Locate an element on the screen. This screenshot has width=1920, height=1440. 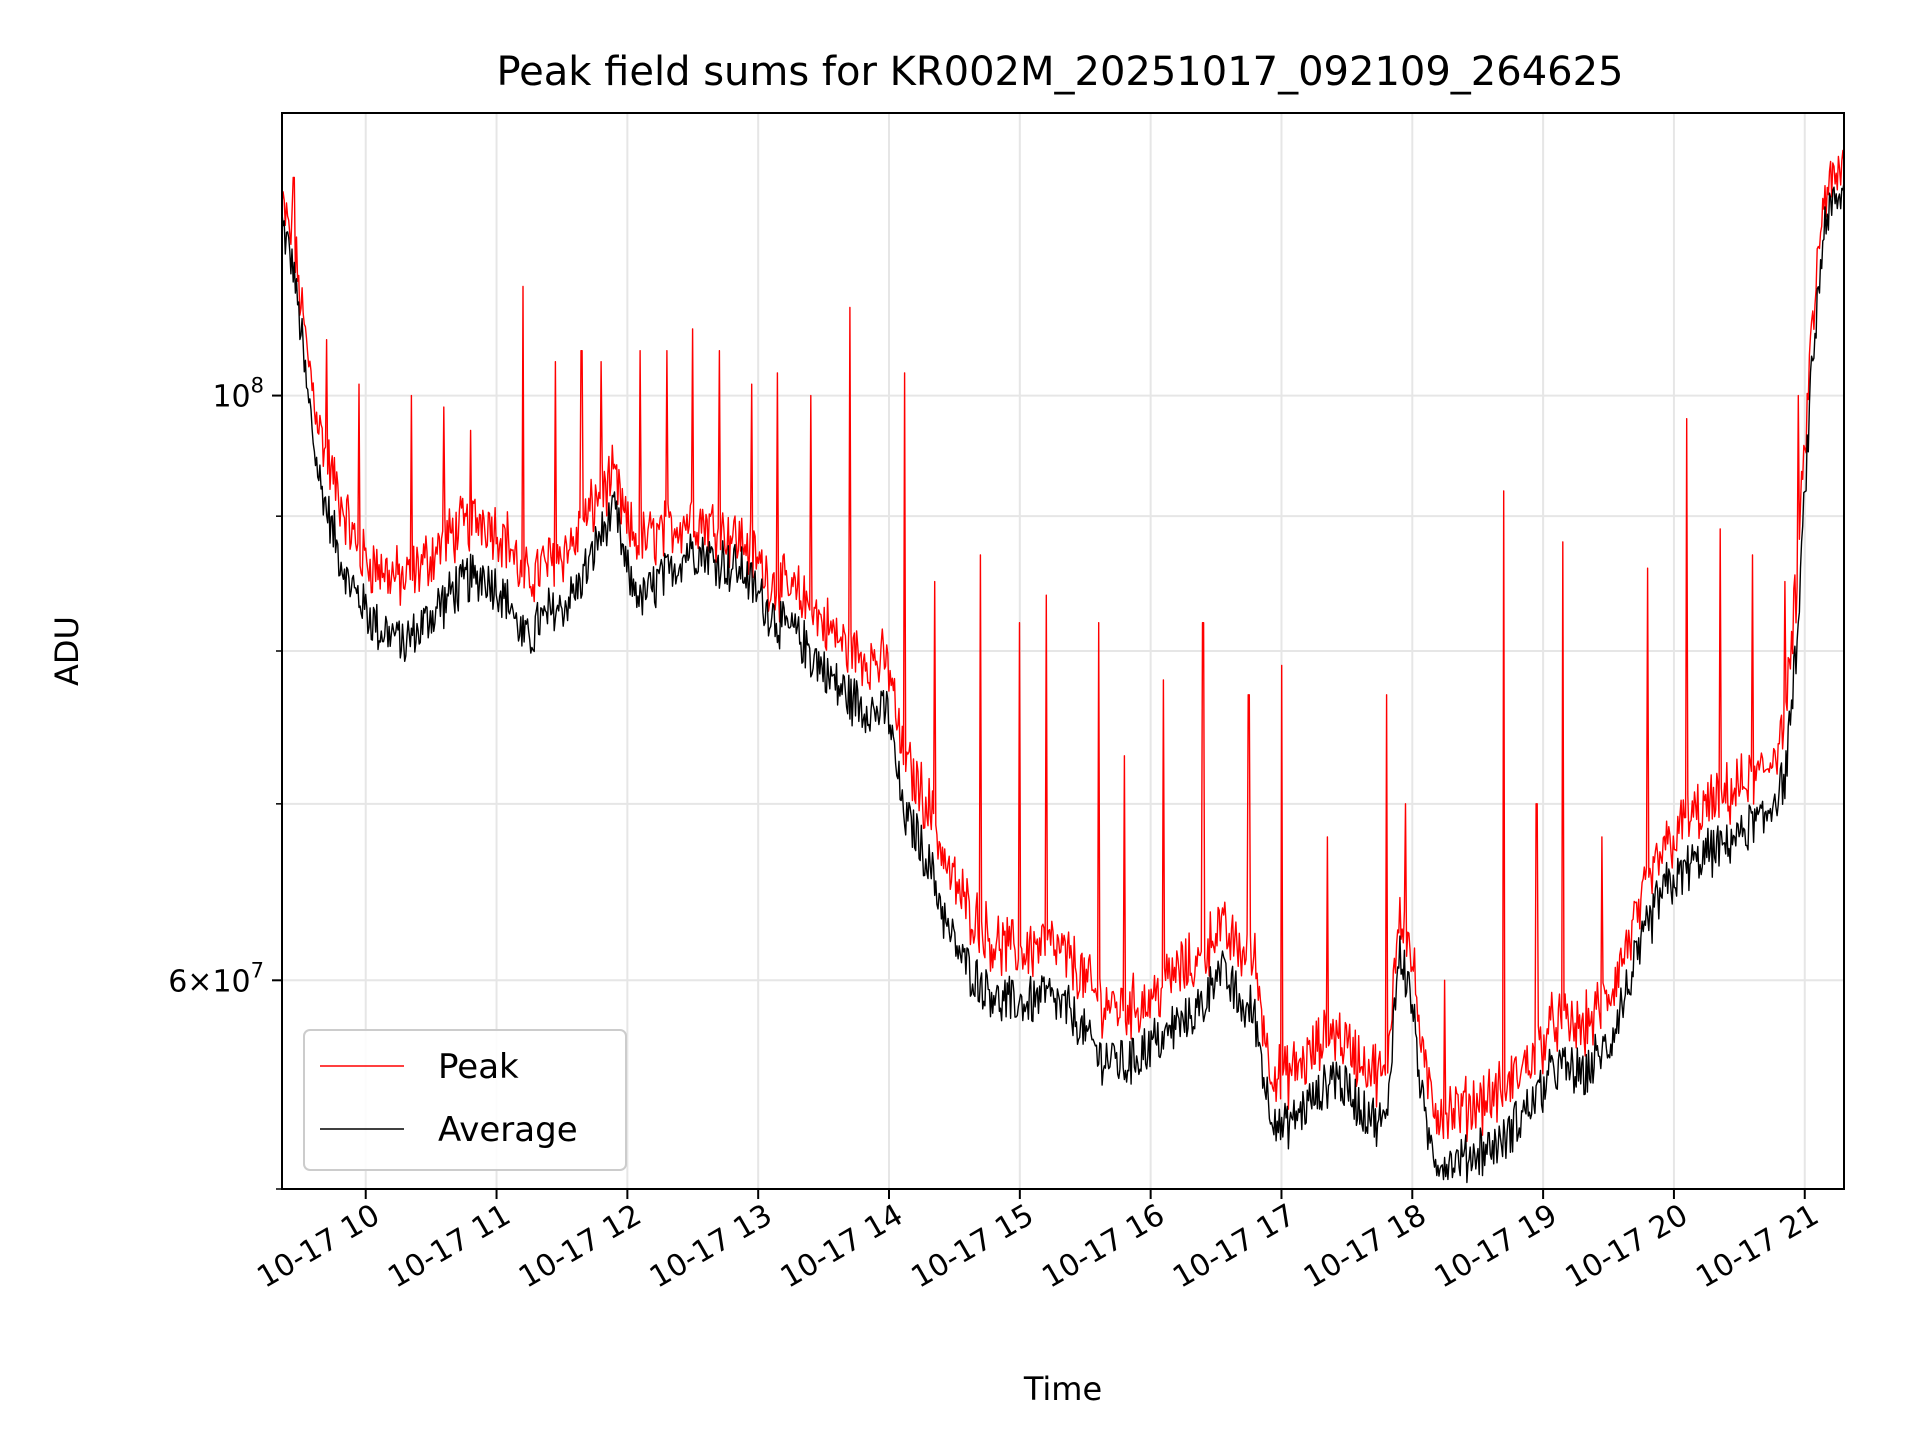
legend: Peak Average is located at coordinates (465, 1100).